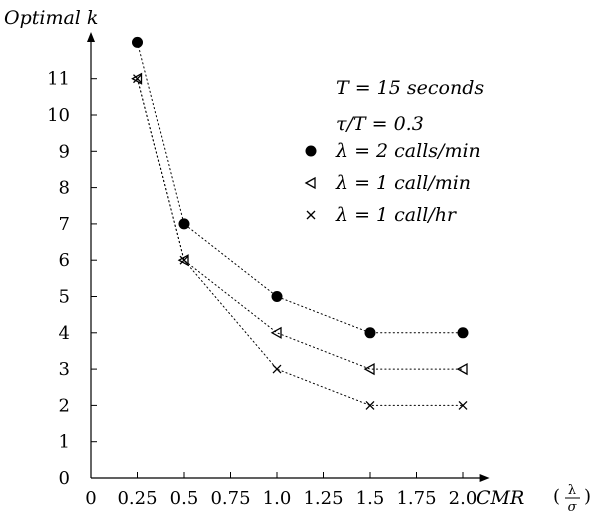 The image size is (604, 516). I want to click on y-tick-label: 7, so click(64, 224).